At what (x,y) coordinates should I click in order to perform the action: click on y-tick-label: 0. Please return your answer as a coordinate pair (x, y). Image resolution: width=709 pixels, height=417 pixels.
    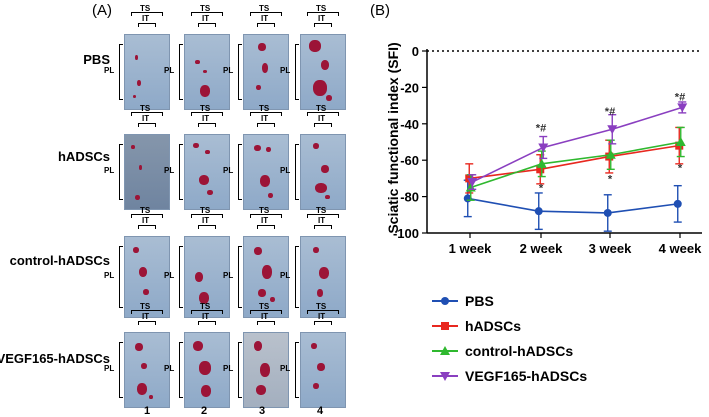
    Looking at the image, I should click on (415, 51).